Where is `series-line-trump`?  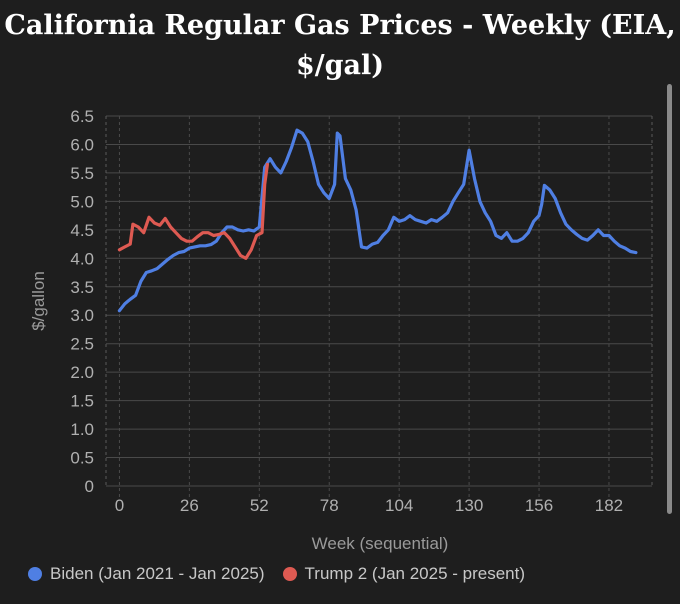
series-line-trump is located at coordinates (193, 211).